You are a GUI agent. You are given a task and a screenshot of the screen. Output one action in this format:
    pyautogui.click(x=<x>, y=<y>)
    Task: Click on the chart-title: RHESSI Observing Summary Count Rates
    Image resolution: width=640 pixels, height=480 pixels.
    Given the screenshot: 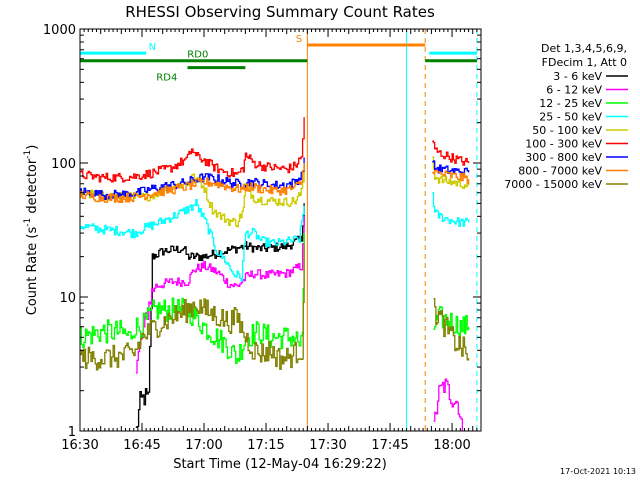 What is the action you would take?
    pyautogui.click(x=280, y=12)
    